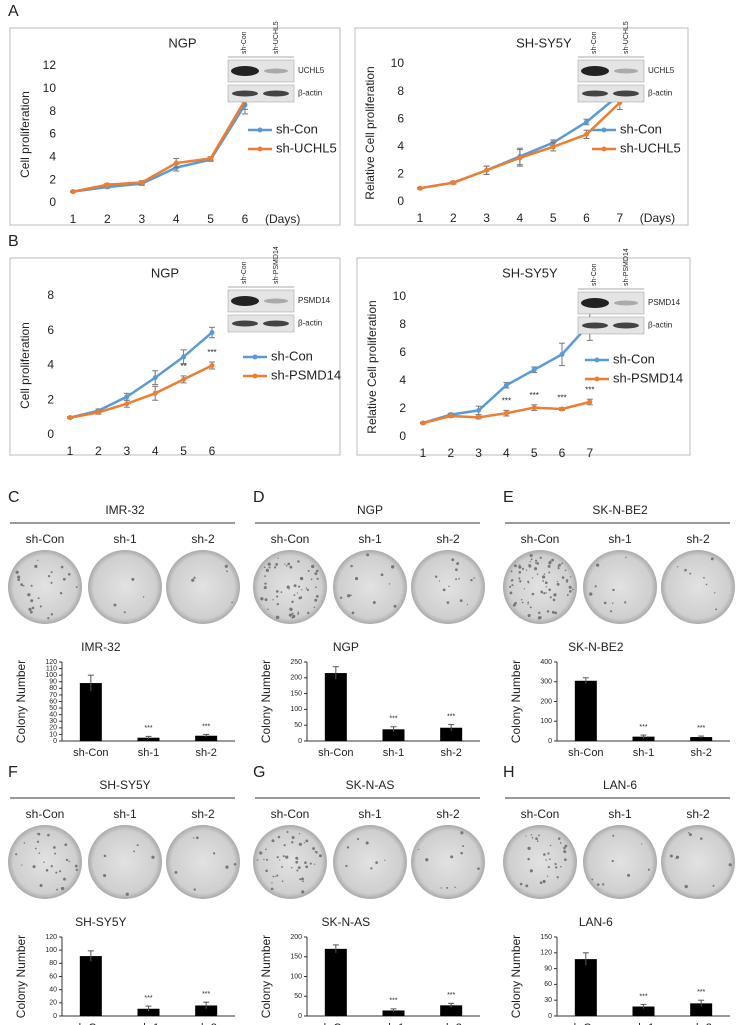 This screenshot has width=747, height=1025. I want to click on panel-letter: C, so click(14, 497).